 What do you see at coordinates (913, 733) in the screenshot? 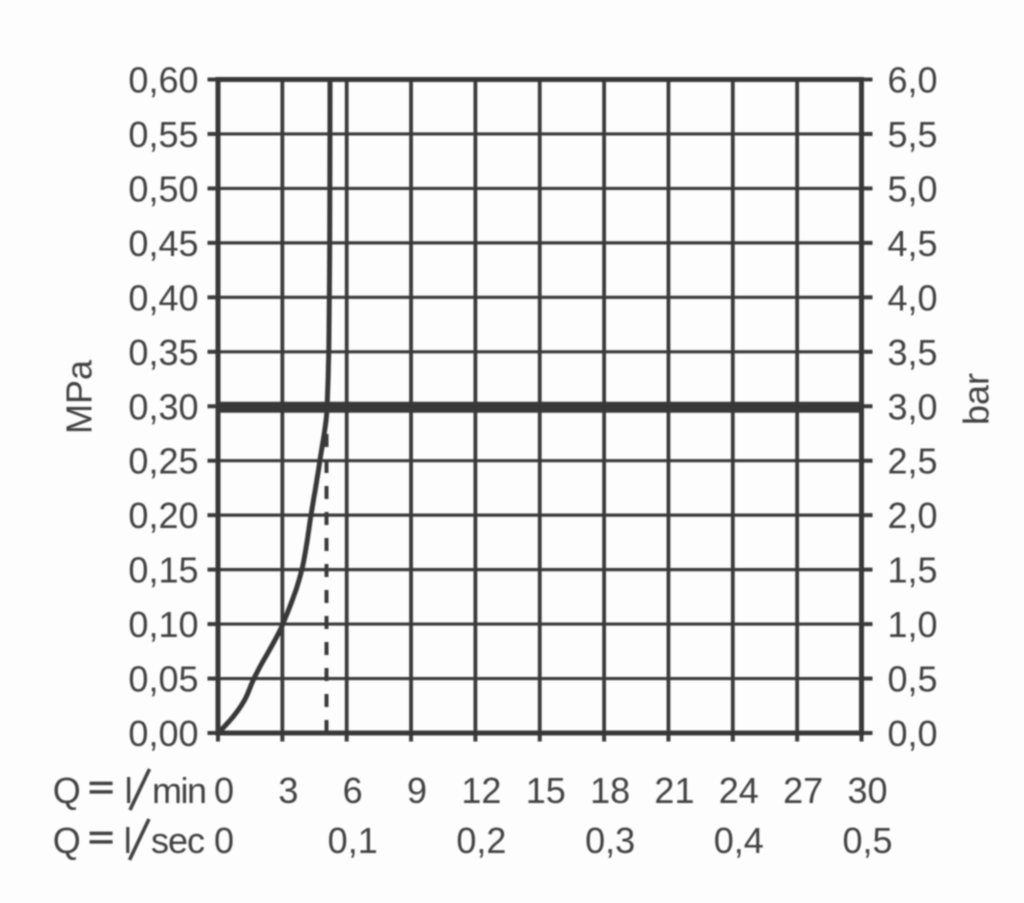
I see `svg-text: 0,0` at bounding box center [913, 733].